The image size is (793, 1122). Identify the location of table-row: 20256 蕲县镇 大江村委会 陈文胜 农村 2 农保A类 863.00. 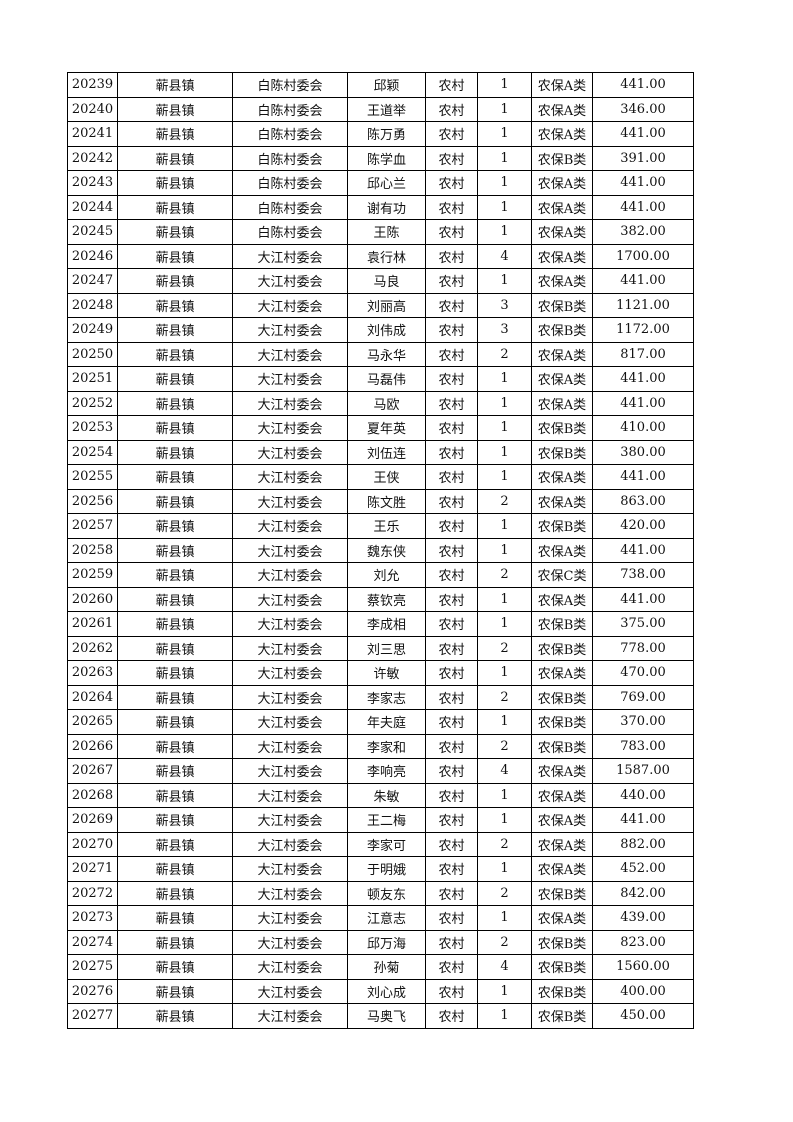
(380, 501).